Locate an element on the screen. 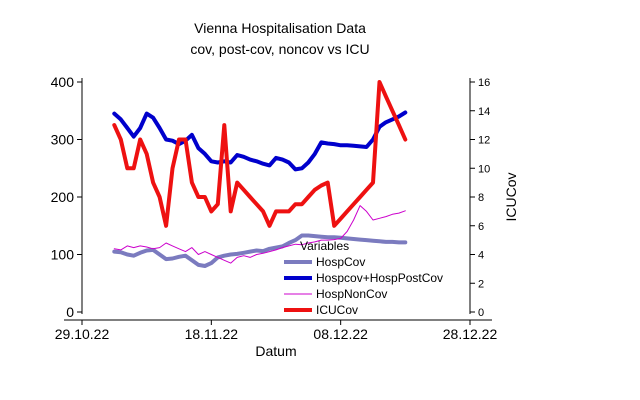 This screenshot has width=640, height=400. legend-label: HospNonCov is located at coordinates (351, 294).